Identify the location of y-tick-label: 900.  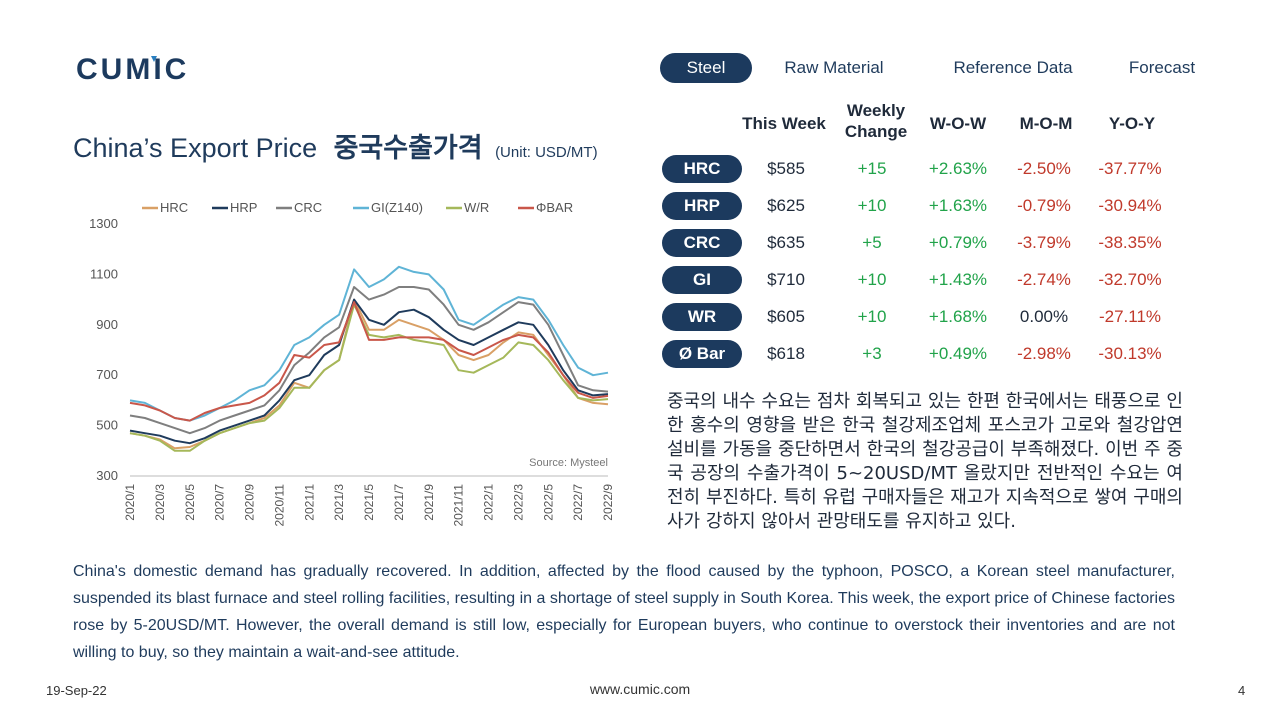
(107, 324).